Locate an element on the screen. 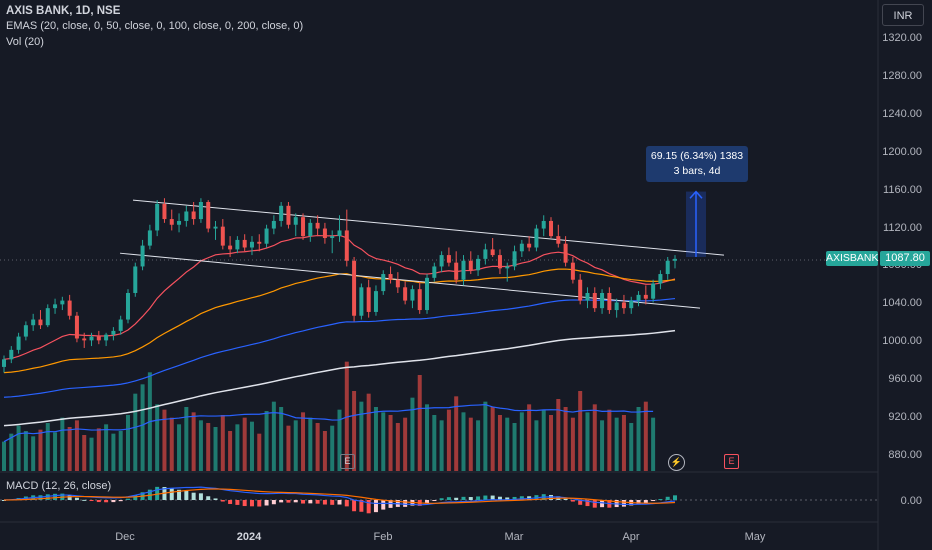  time-tick-label: May is located at coordinates (755, 537).